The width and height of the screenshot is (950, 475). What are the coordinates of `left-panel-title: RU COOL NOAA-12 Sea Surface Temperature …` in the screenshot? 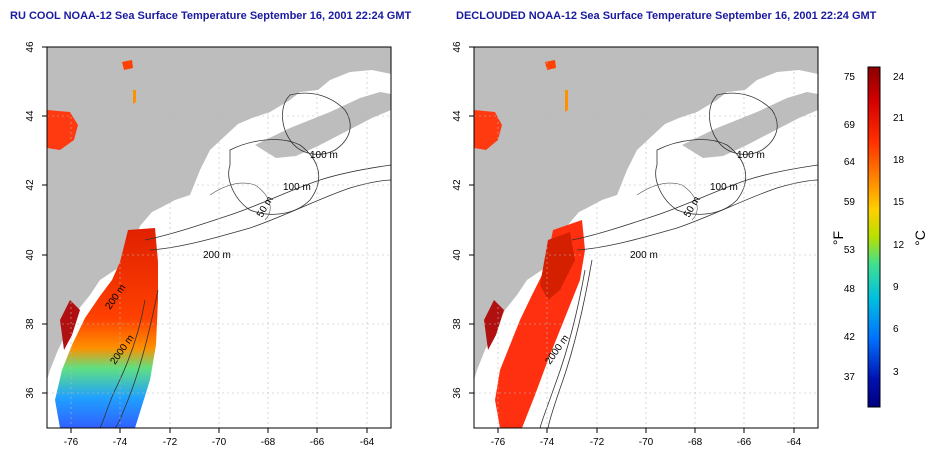 It's located at (211, 16).